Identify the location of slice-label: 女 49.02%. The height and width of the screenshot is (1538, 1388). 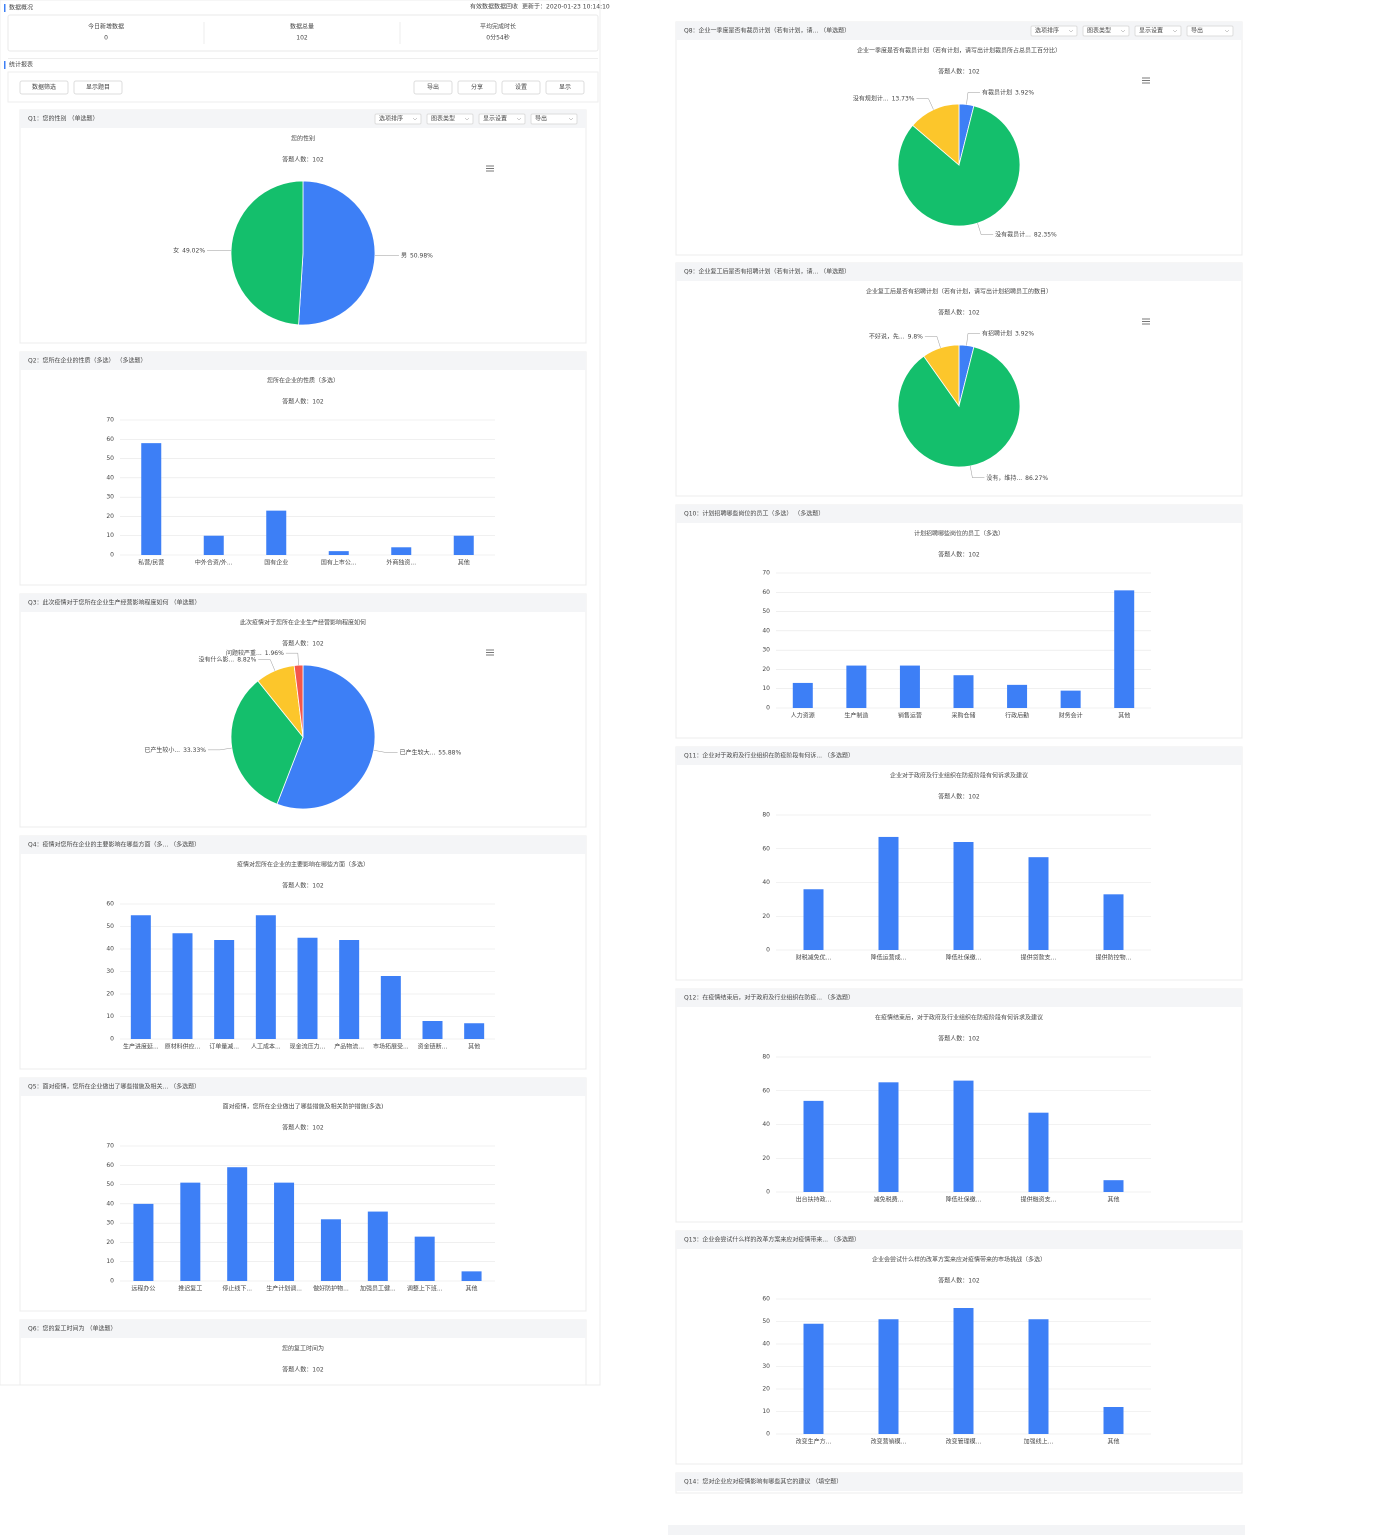
(189, 250).